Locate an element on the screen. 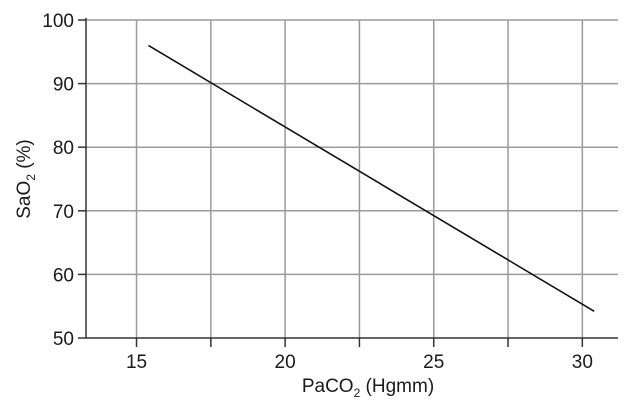  y-tick-label: 70 is located at coordinates (63, 212).